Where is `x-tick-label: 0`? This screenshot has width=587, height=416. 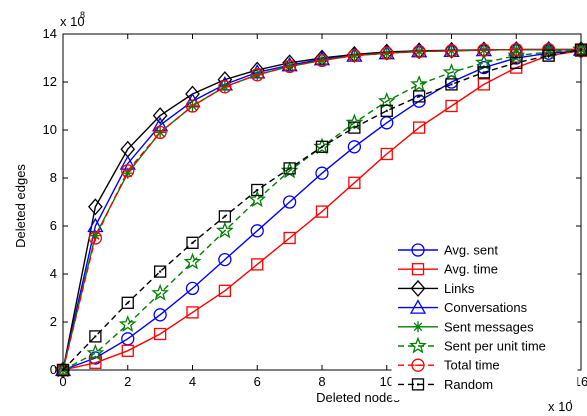
x-tick-label: 0 is located at coordinates (62, 381).